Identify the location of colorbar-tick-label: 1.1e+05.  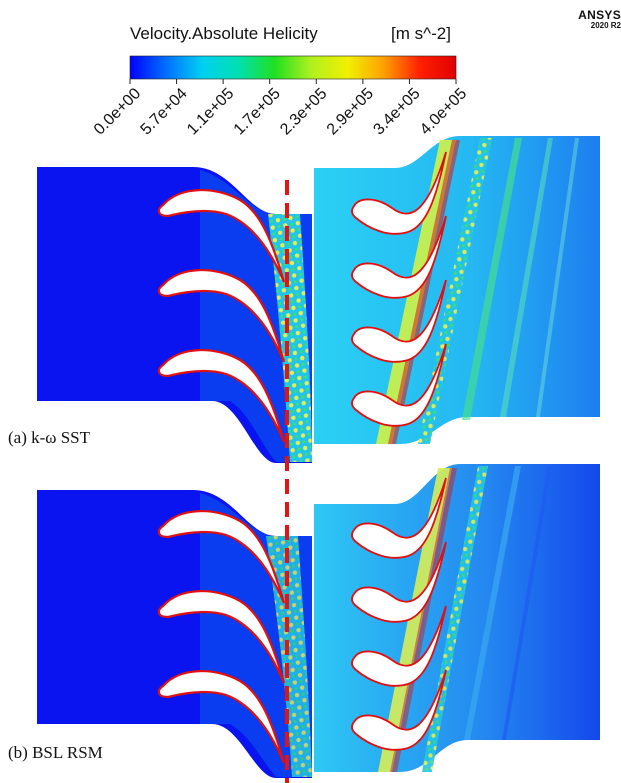
(210, 111).